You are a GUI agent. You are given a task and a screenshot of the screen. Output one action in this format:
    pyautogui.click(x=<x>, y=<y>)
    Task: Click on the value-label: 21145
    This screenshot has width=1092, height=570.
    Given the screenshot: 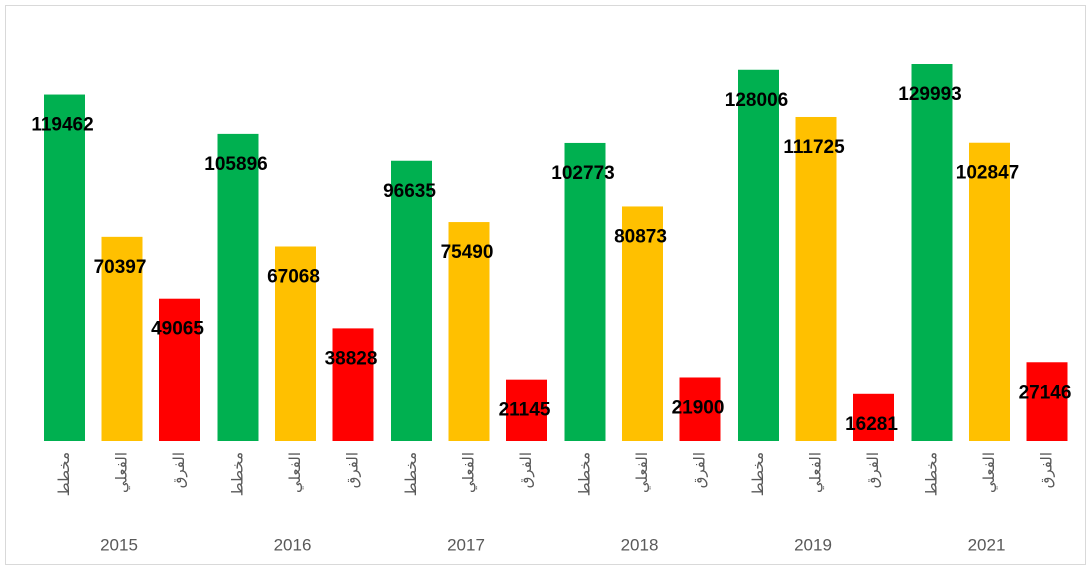 What is the action you would take?
    pyautogui.click(x=525, y=410)
    